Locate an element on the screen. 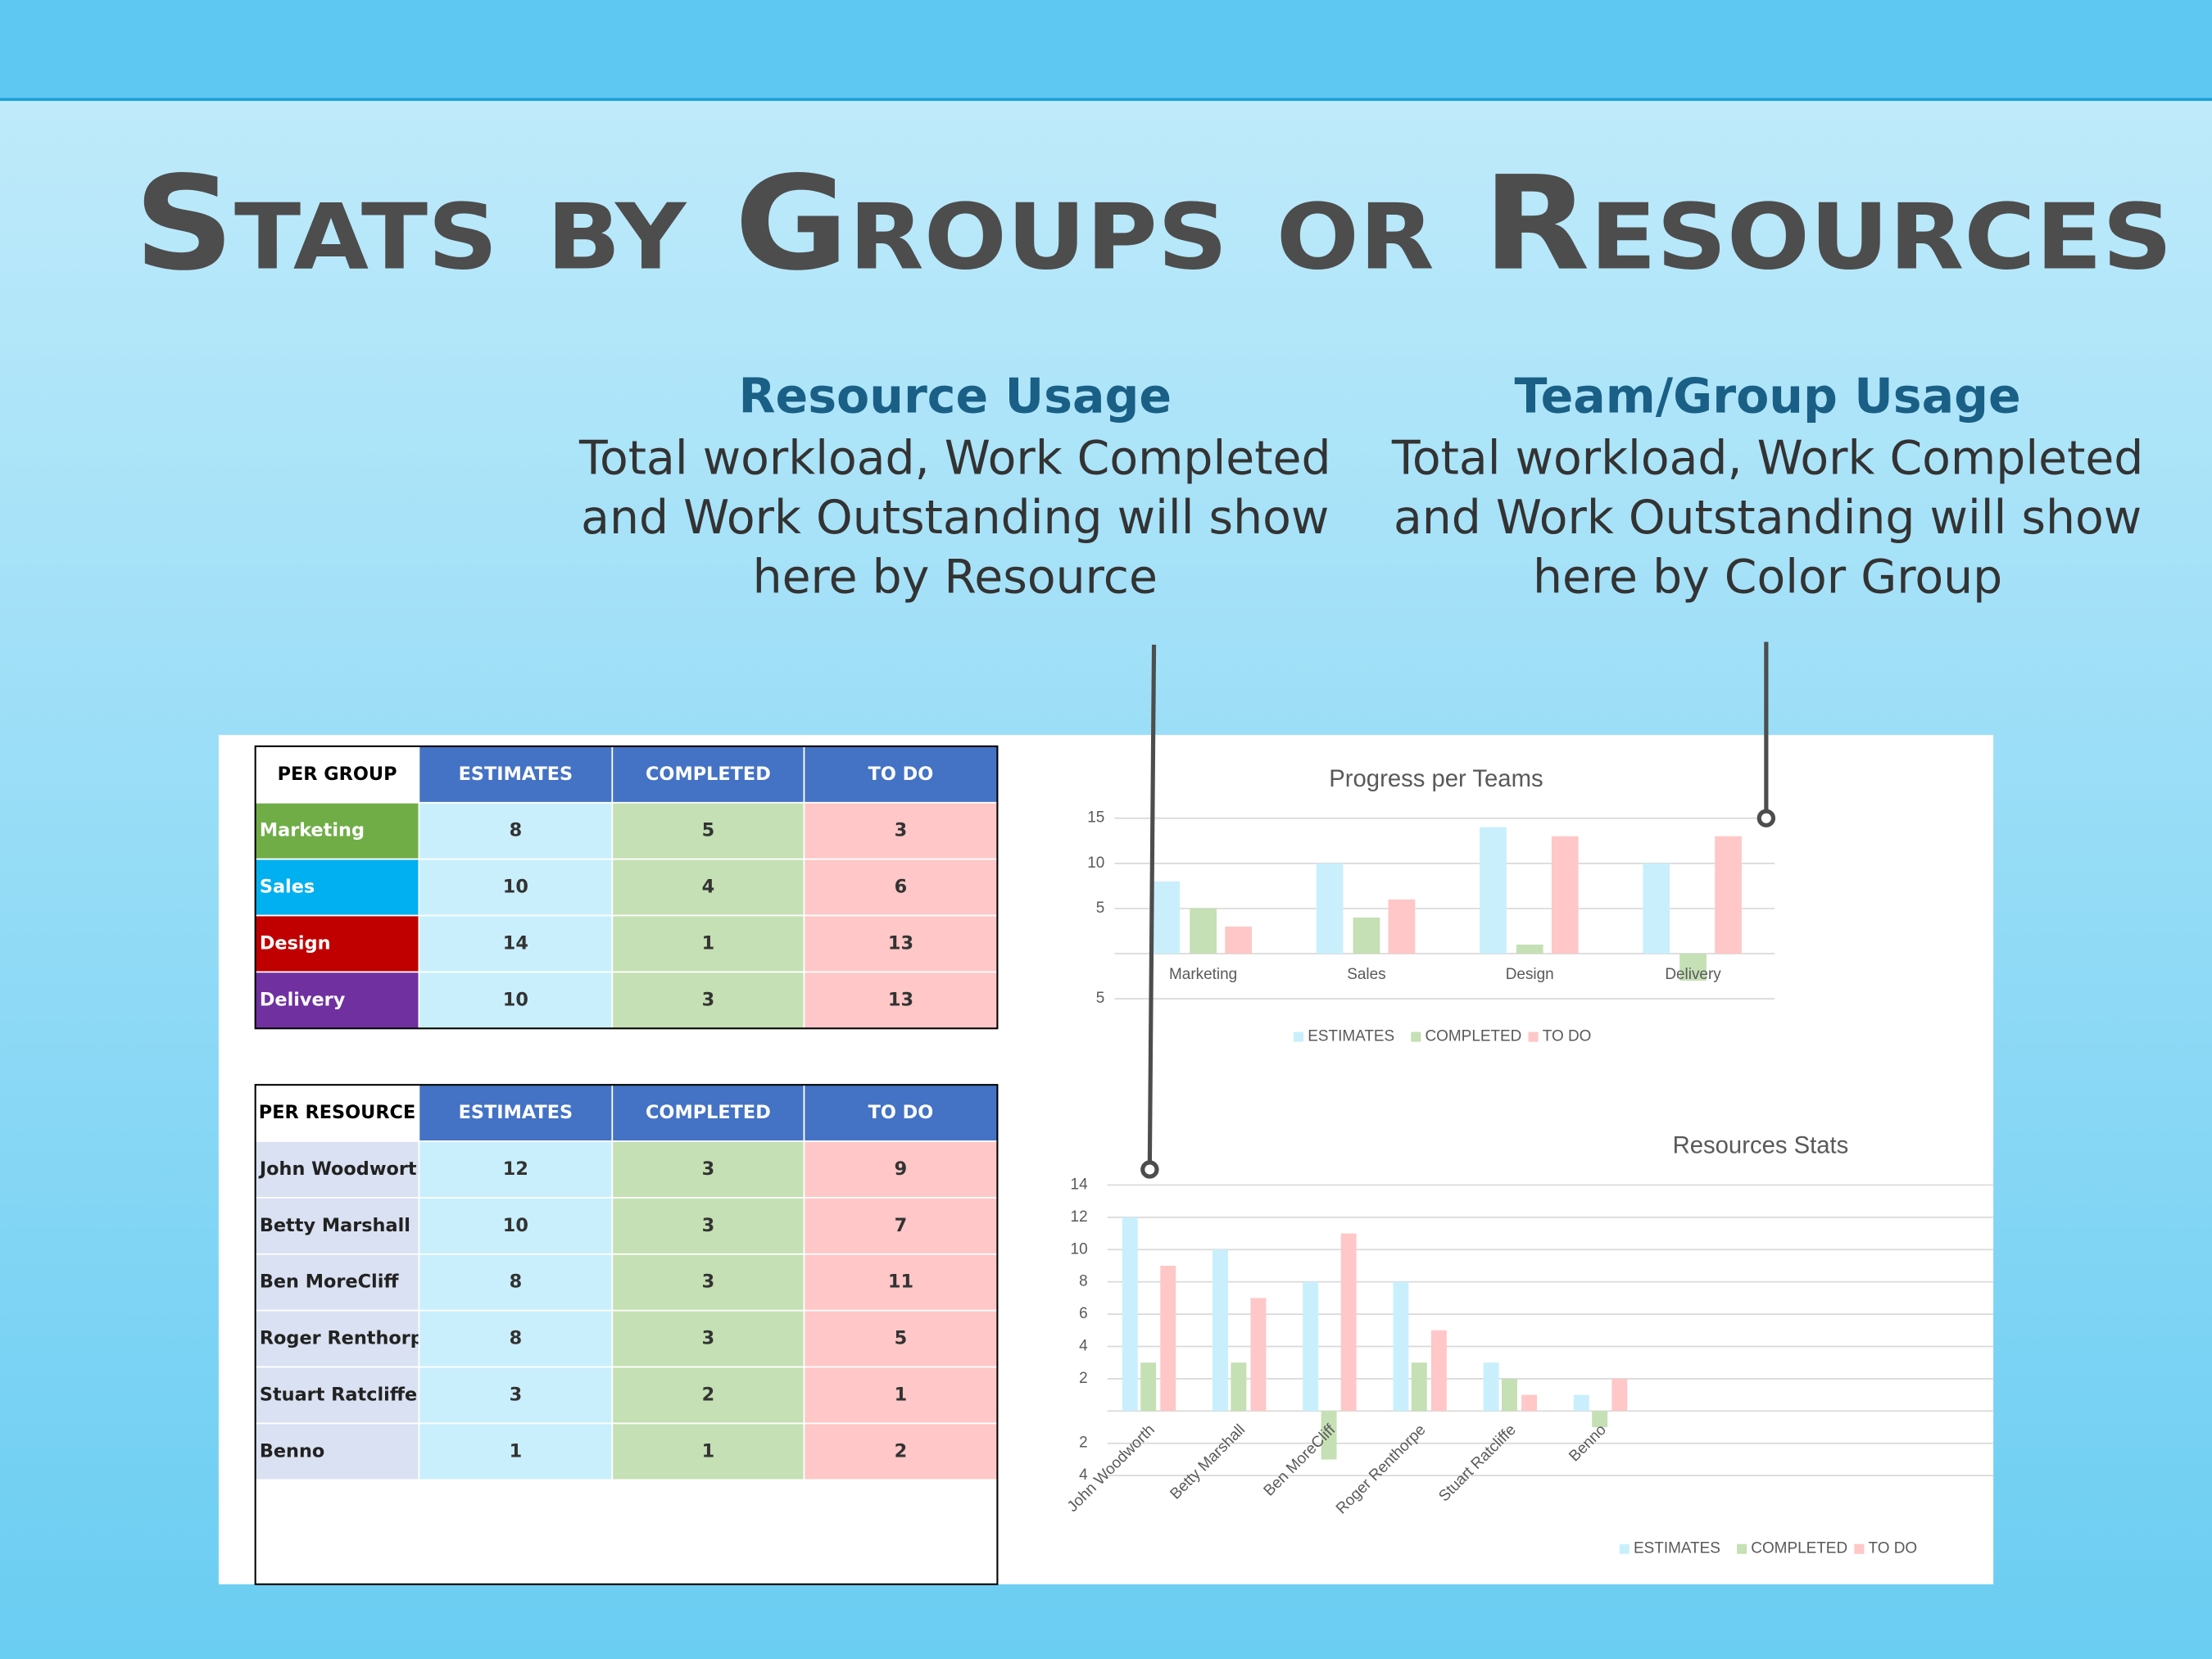  y-tick-label: 6 is located at coordinates (1083, 1313).